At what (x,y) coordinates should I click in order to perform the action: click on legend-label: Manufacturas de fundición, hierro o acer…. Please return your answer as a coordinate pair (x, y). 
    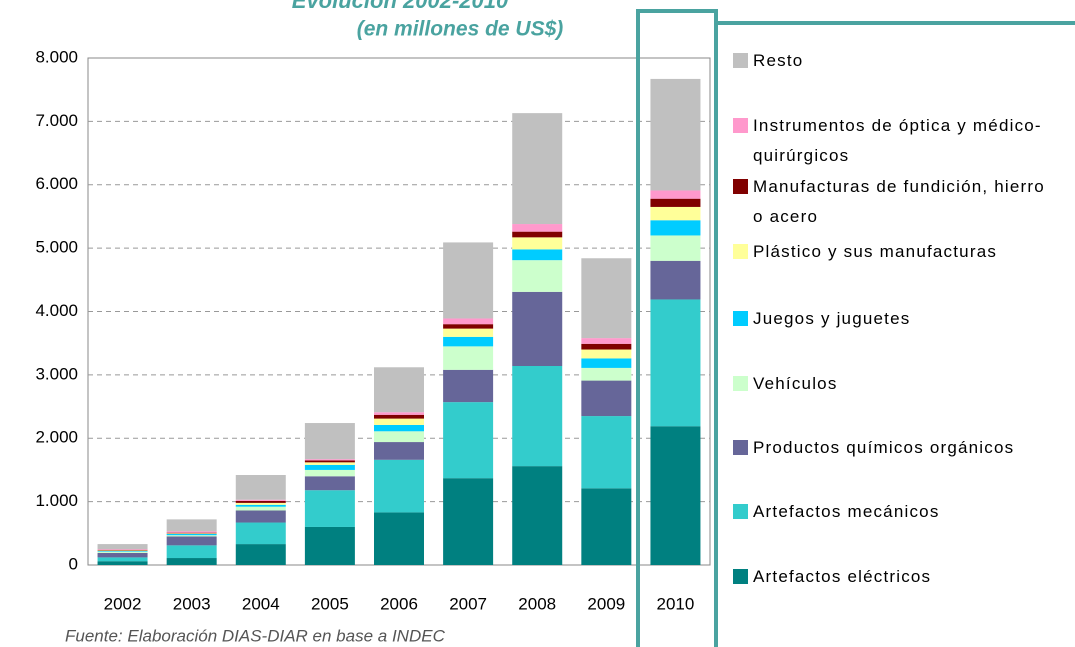
    Looking at the image, I should click on (899, 201).